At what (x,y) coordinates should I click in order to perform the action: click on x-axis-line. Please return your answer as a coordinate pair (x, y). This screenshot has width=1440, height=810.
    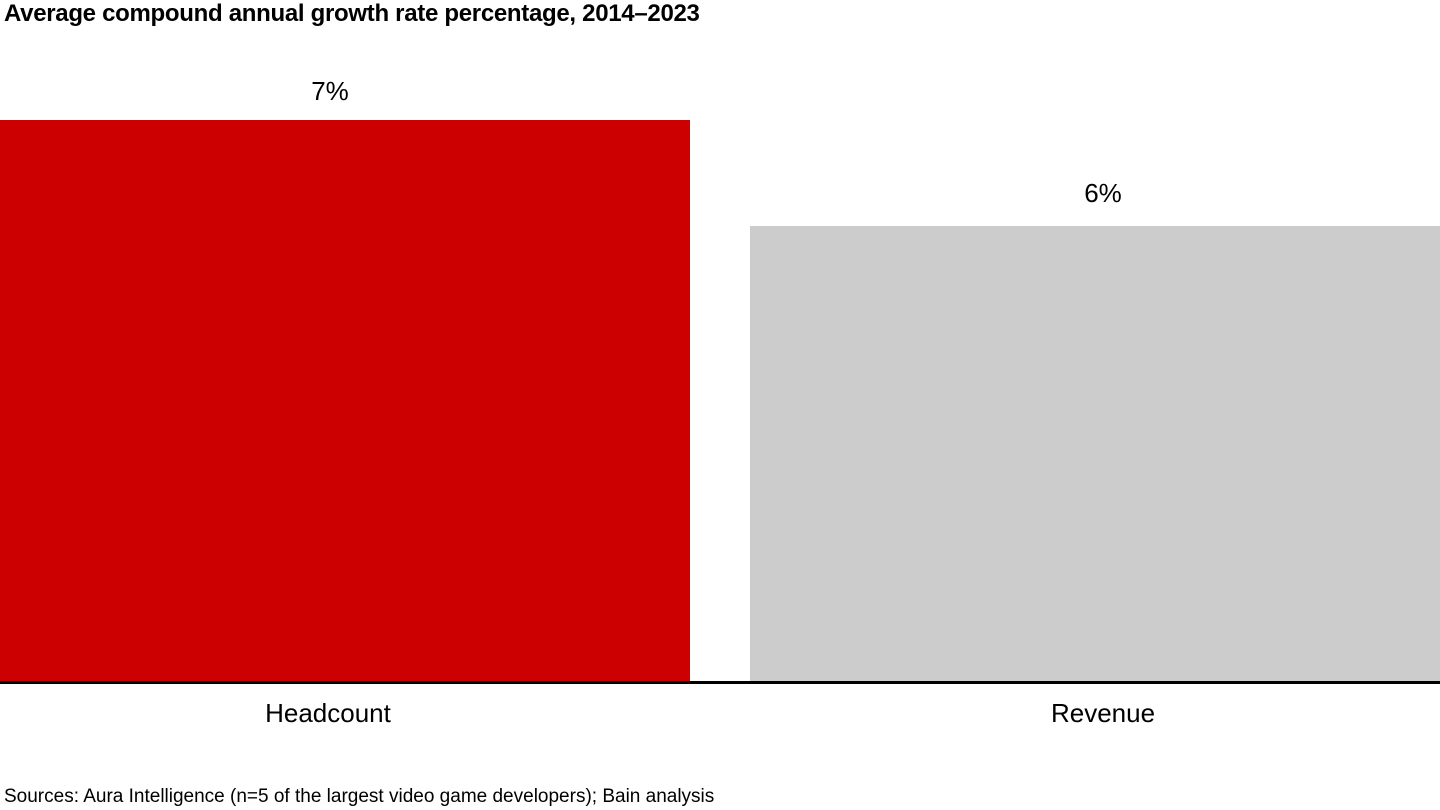
    Looking at the image, I should click on (720, 682).